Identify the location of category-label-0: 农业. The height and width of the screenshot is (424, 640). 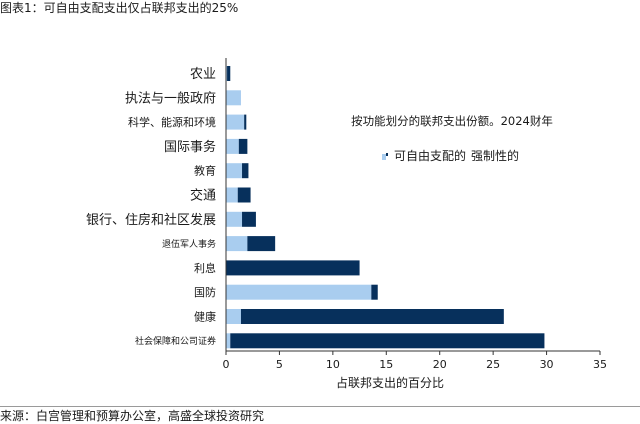
(203, 74).